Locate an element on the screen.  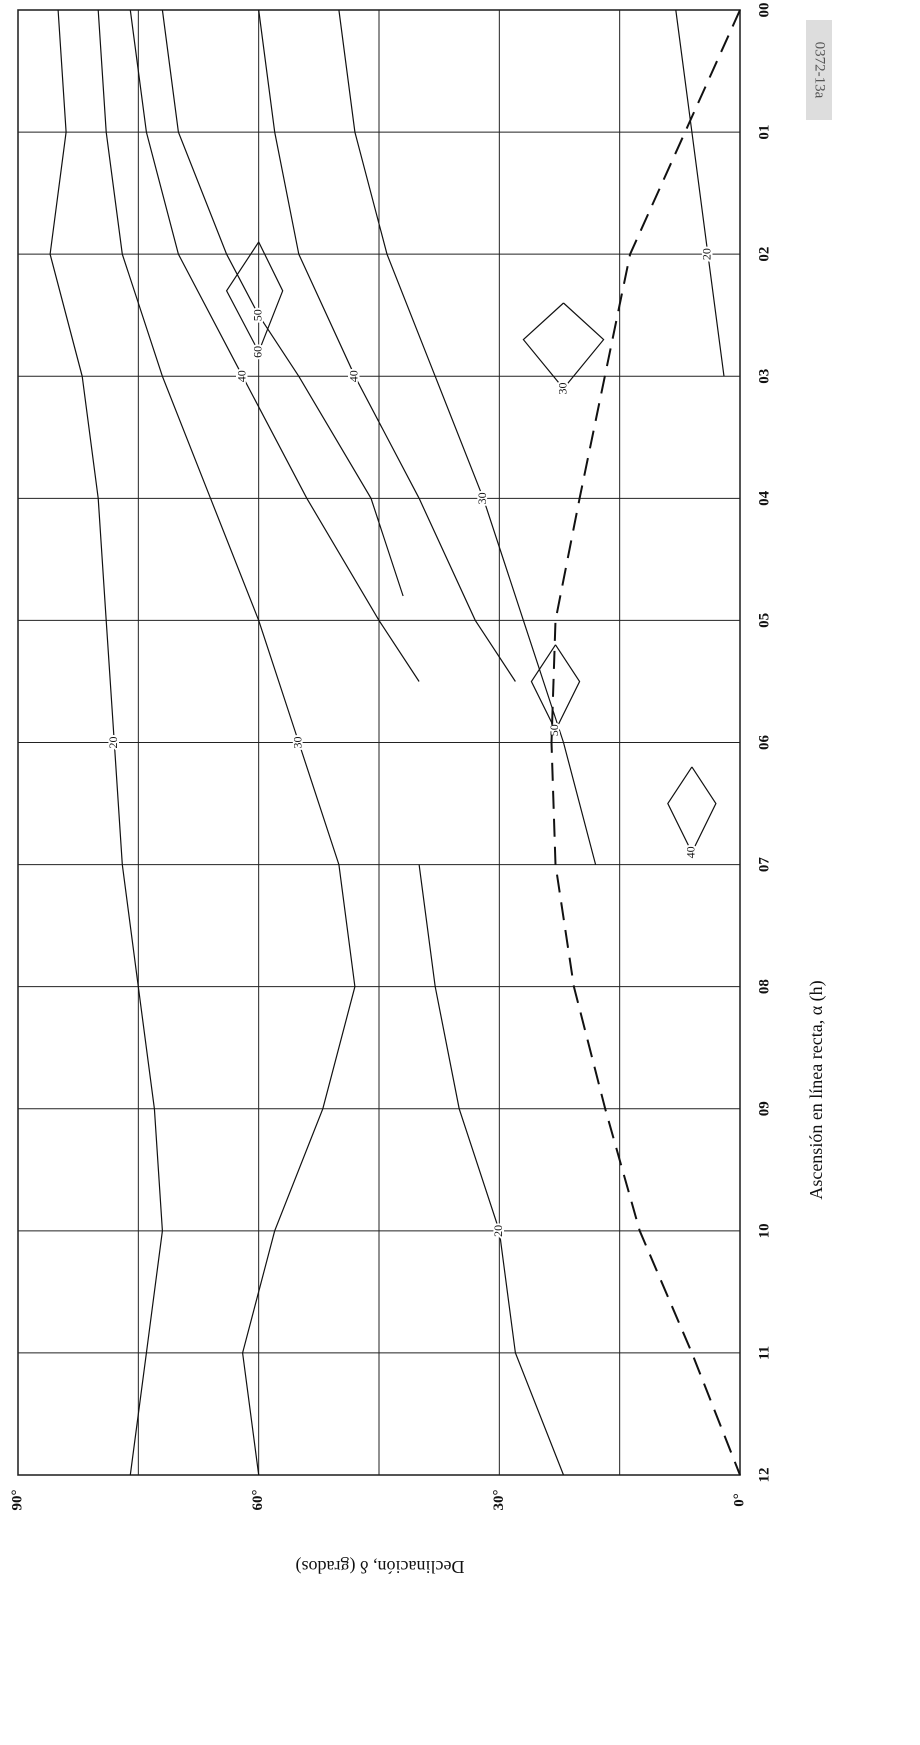
x-tick-label: 01 is located at coordinates (764, 132).